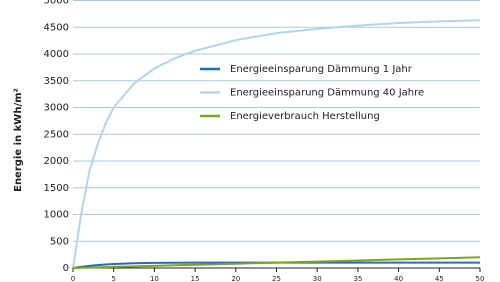 The height and width of the screenshot is (282, 500). I want to click on x-tick-label: 20, so click(235, 278).